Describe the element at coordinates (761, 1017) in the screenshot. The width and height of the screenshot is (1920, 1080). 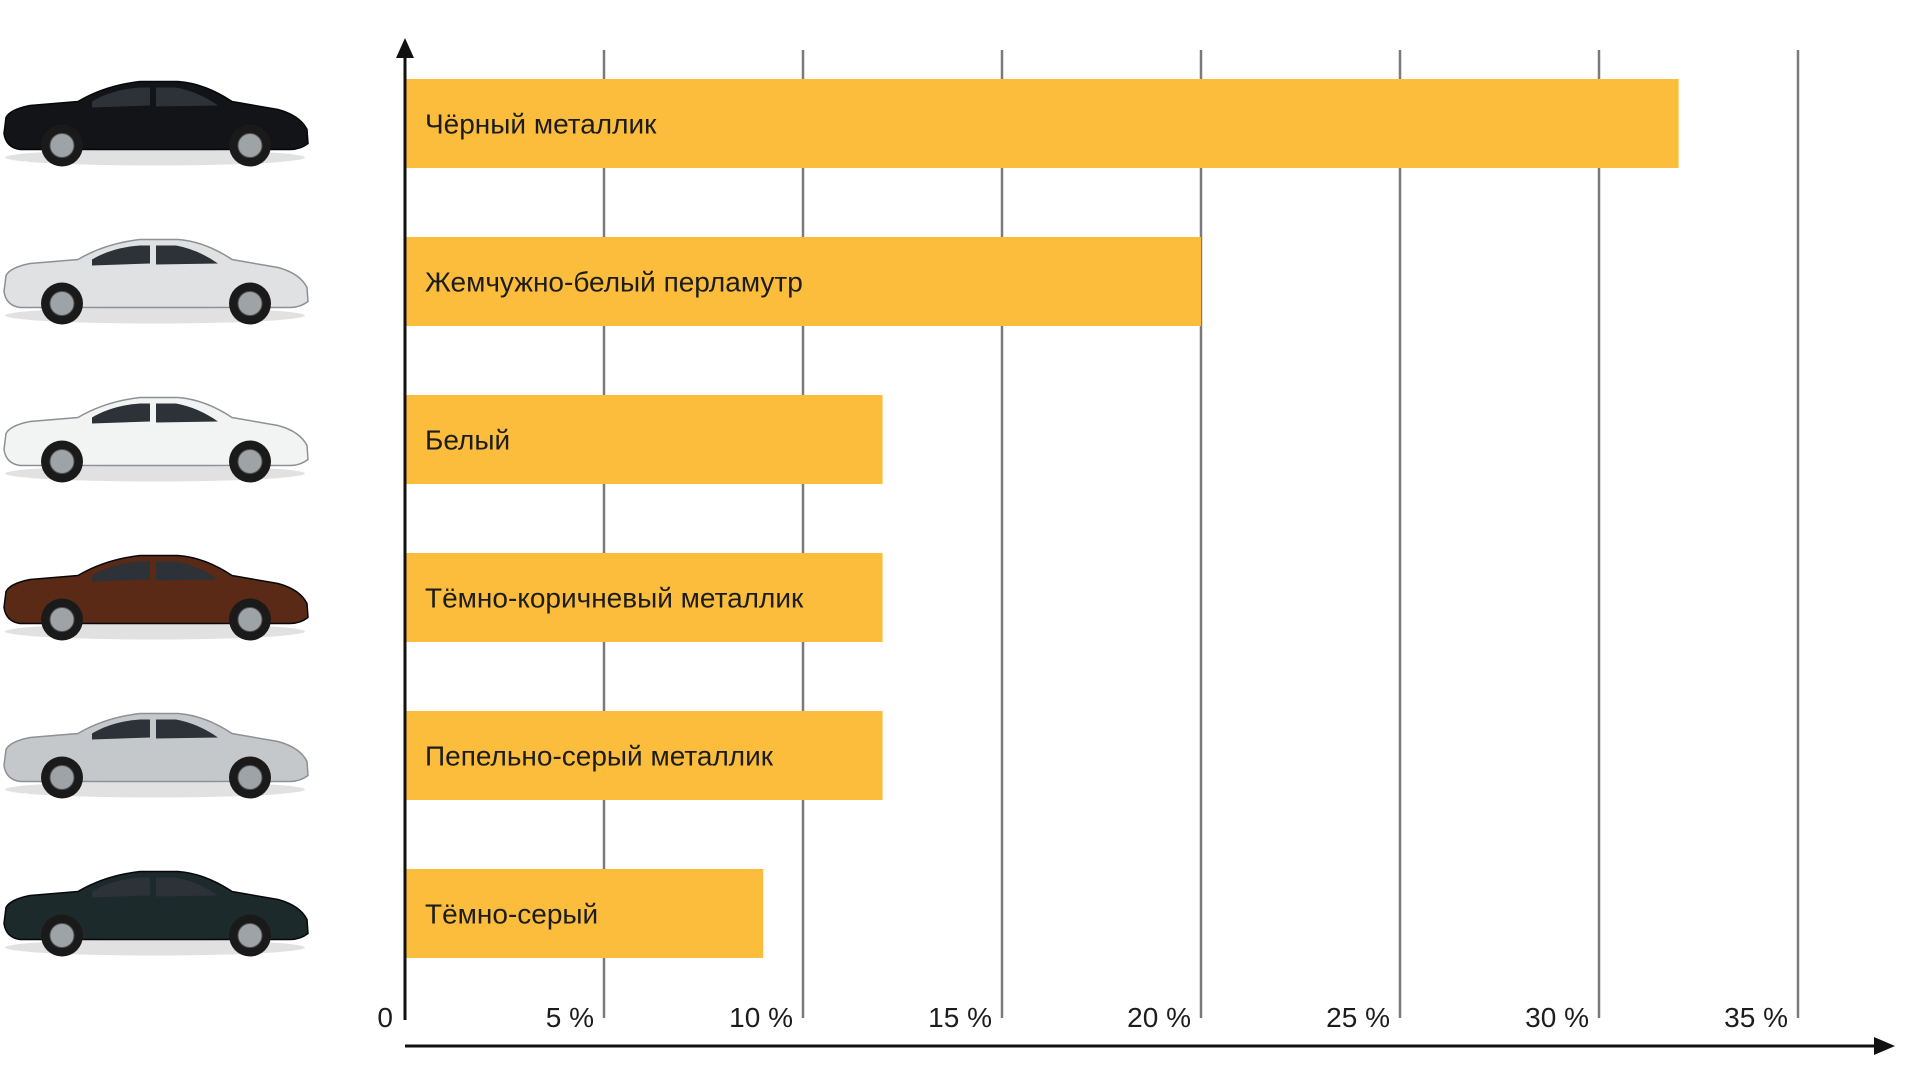
I see `x-tick-label: 10 %` at that location.